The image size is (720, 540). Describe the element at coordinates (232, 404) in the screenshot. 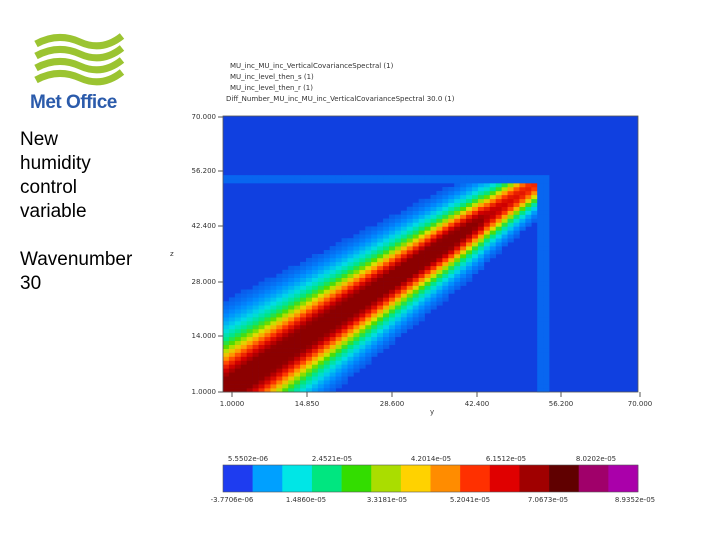

I see `x-tick-label: 1.0000` at that location.